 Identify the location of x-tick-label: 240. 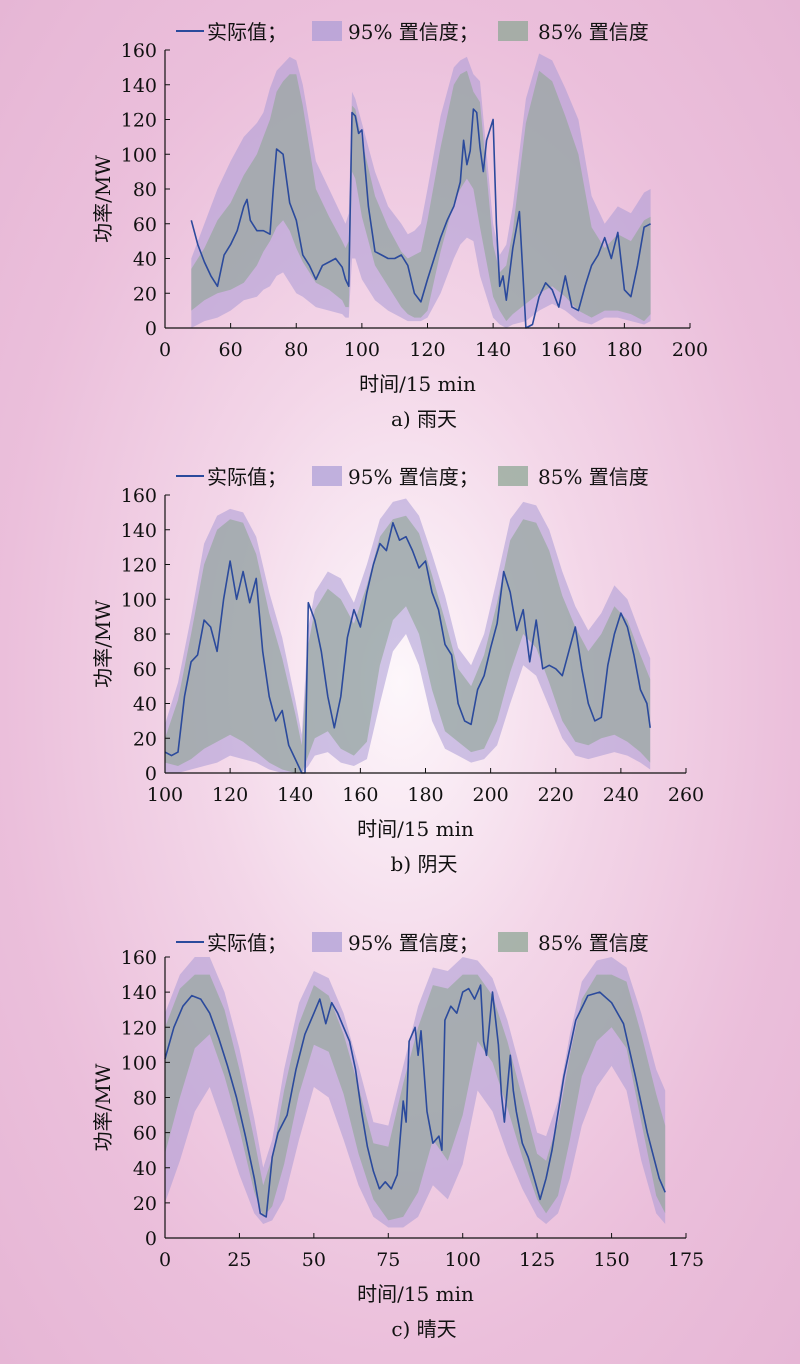
(621, 795).